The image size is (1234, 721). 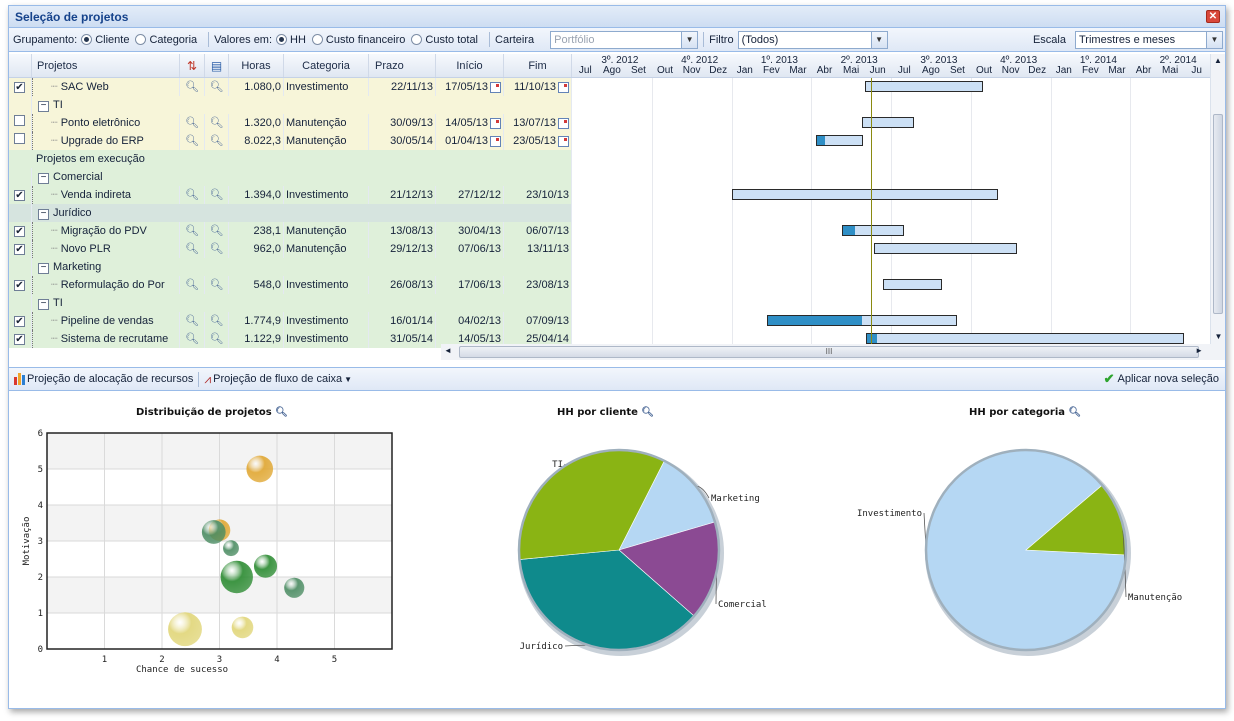 What do you see at coordinates (290, 159) in the screenshot?
I see `section-row: Projetos em execução` at bounding box center [290, 159].